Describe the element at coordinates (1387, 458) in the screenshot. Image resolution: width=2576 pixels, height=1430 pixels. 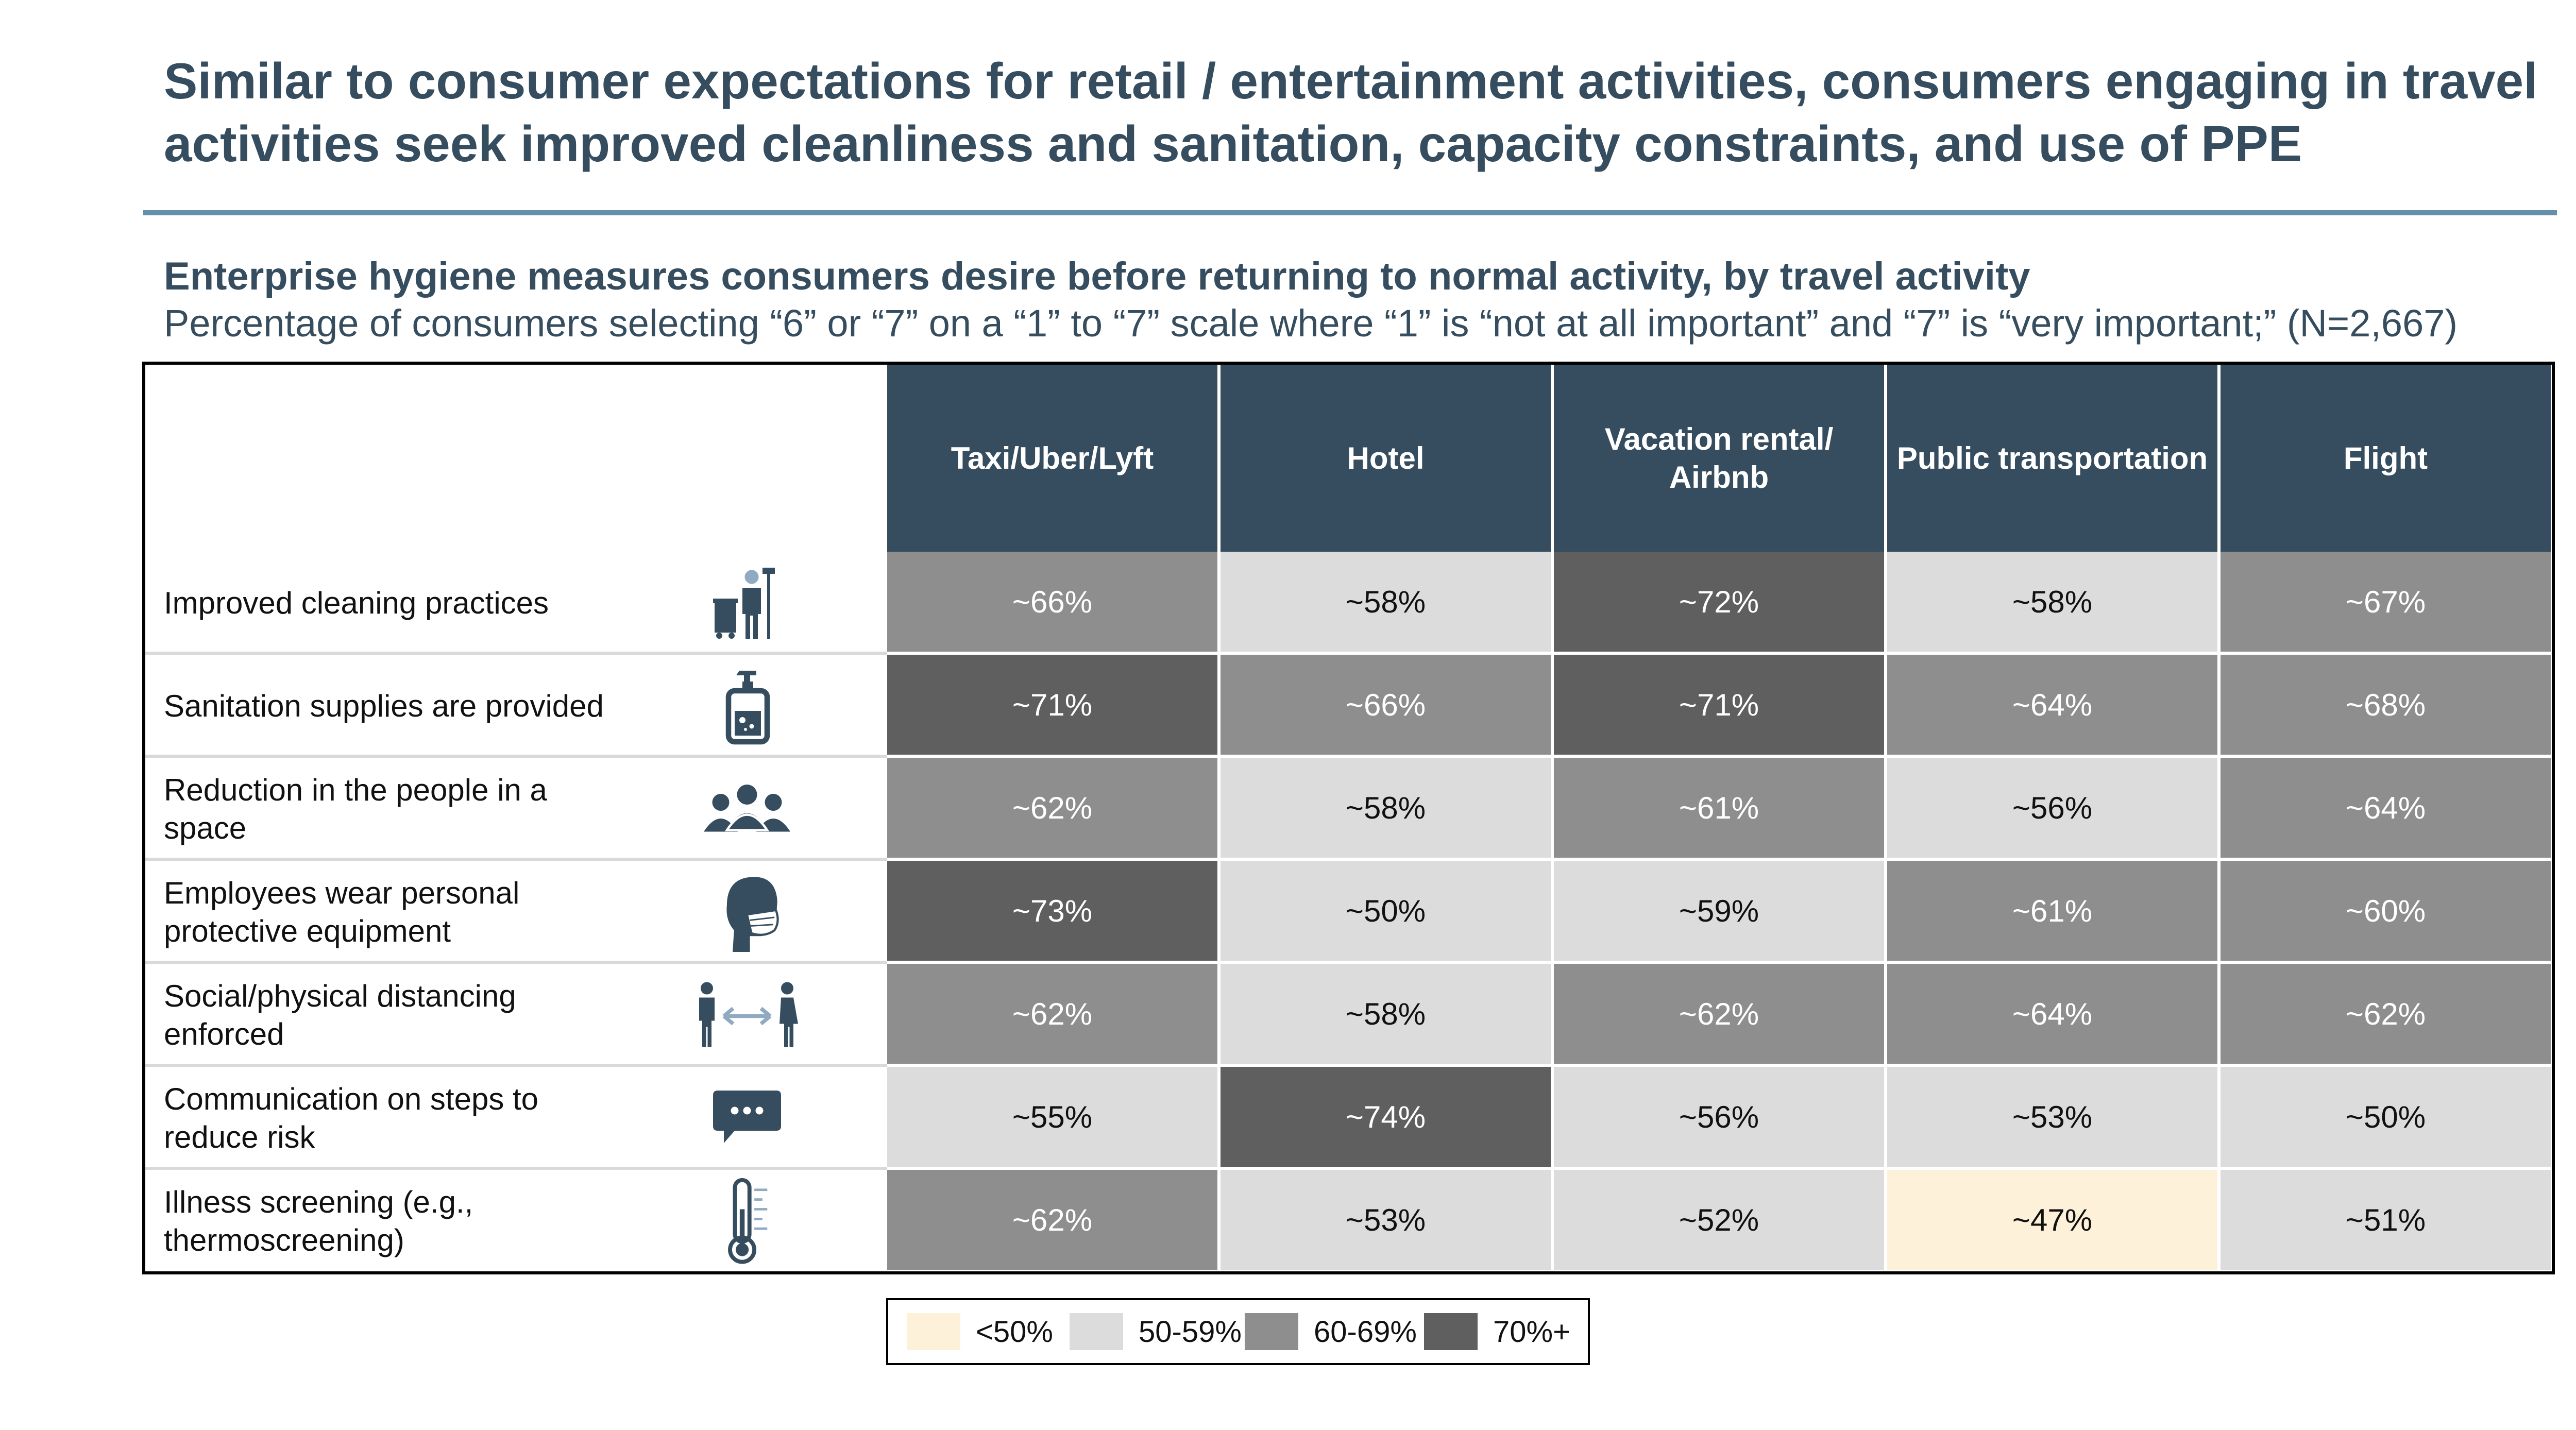
I see `column-header: Hotel` at that location.